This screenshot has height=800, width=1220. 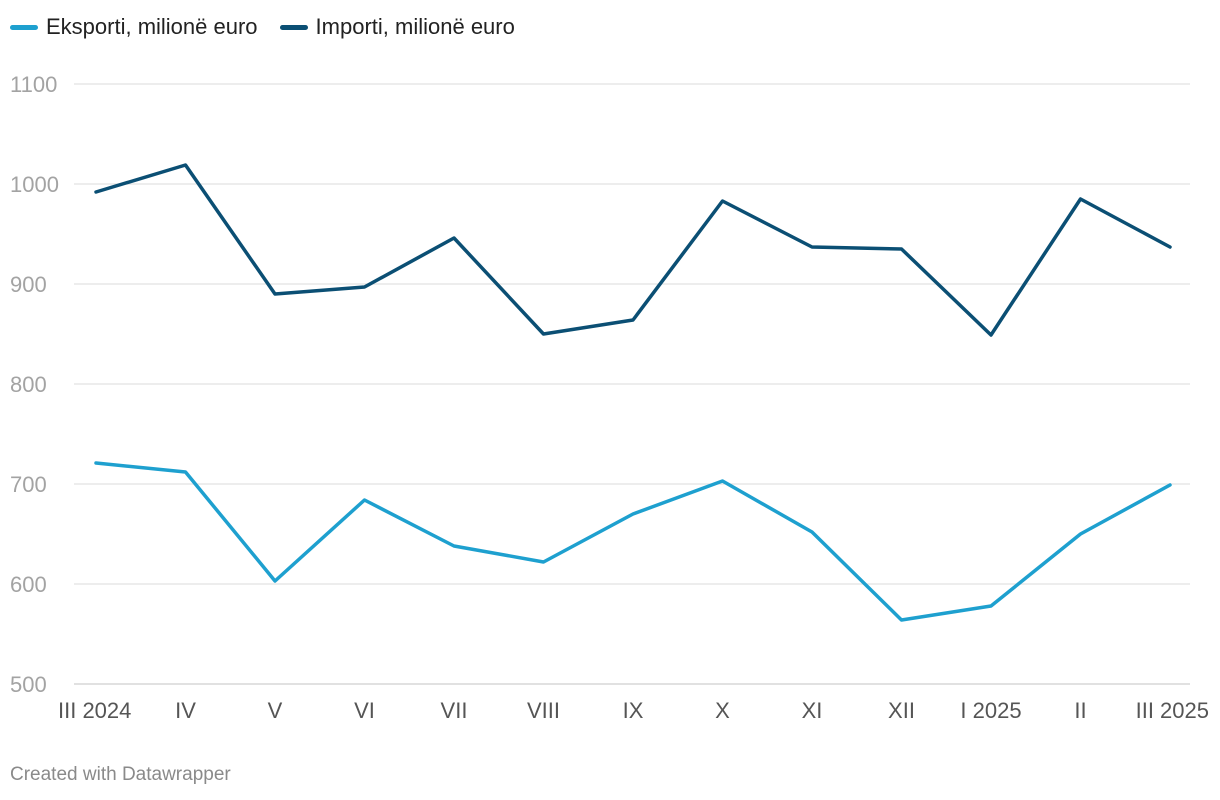 What do you see at coordinates (33, 84) in the screenshot?
I see `y-tick-label-1100: 1100` at bounding box center [33, 84].